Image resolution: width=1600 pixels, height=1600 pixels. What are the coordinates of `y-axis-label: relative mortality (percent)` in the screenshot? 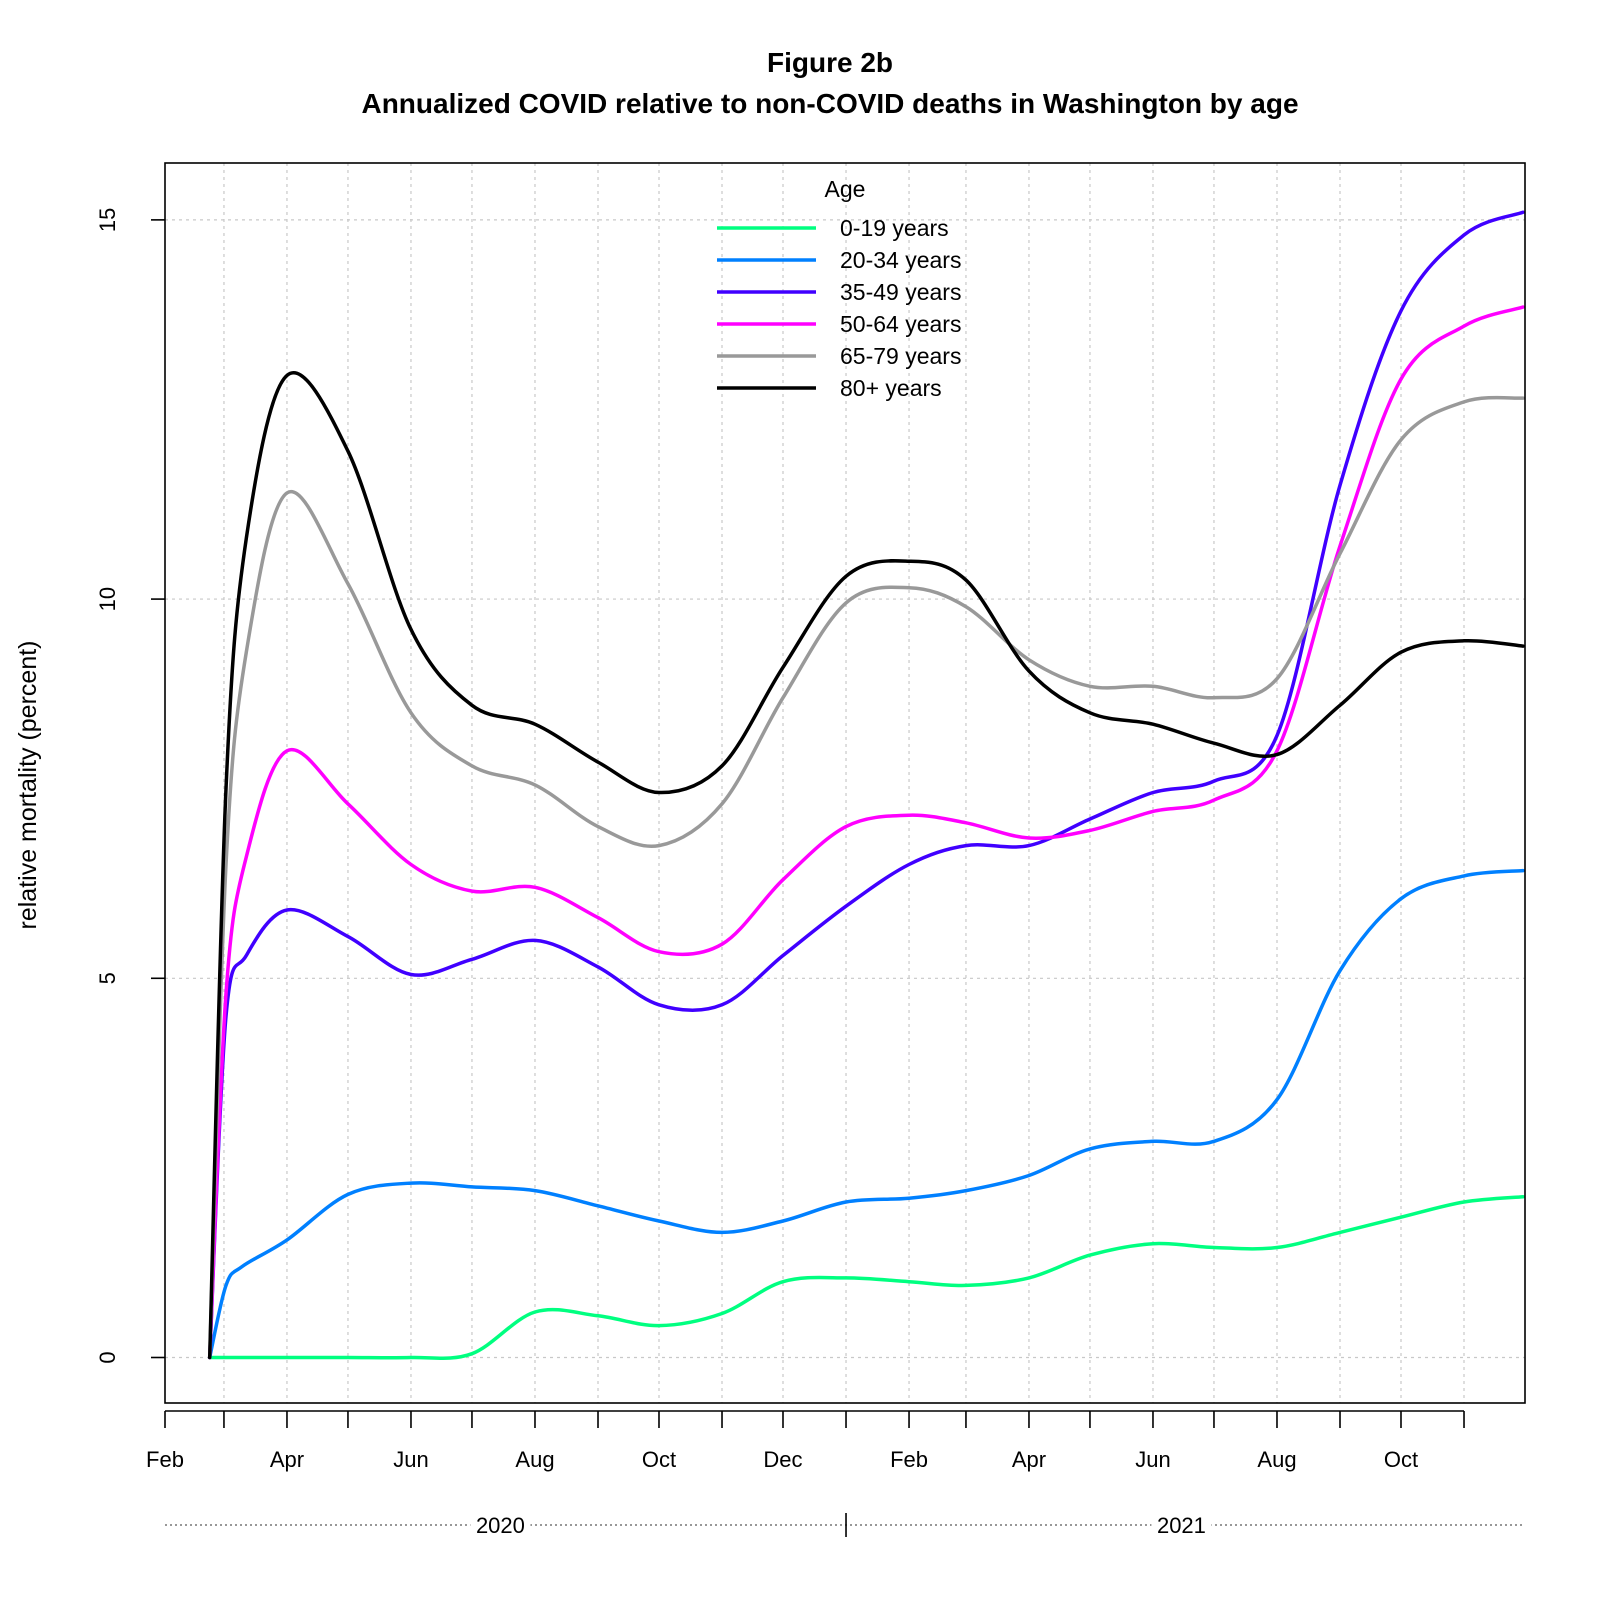 It's located at (28, 785).